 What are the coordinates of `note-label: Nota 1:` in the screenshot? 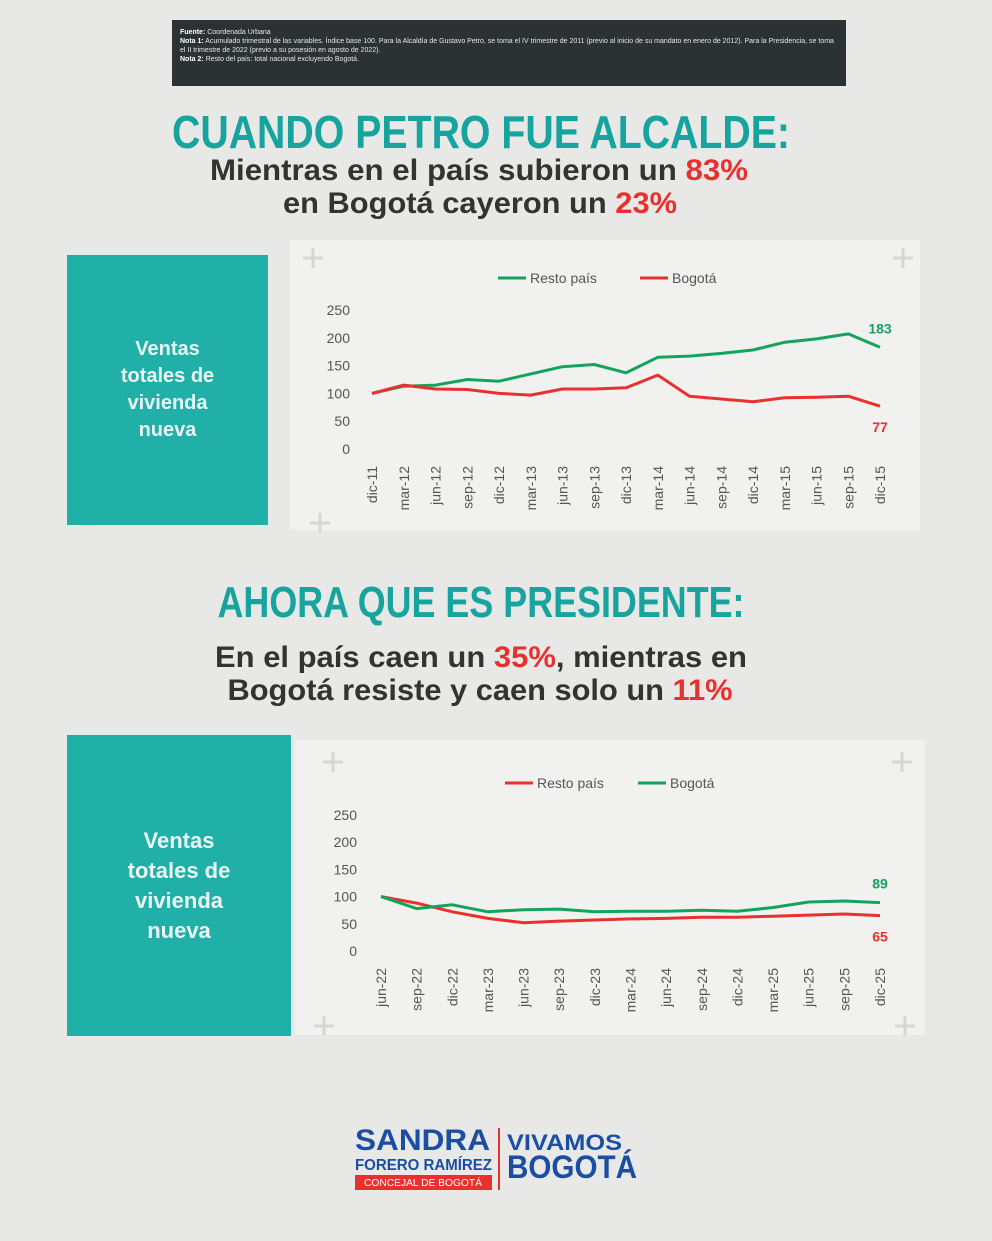 It's located at (192, 41).